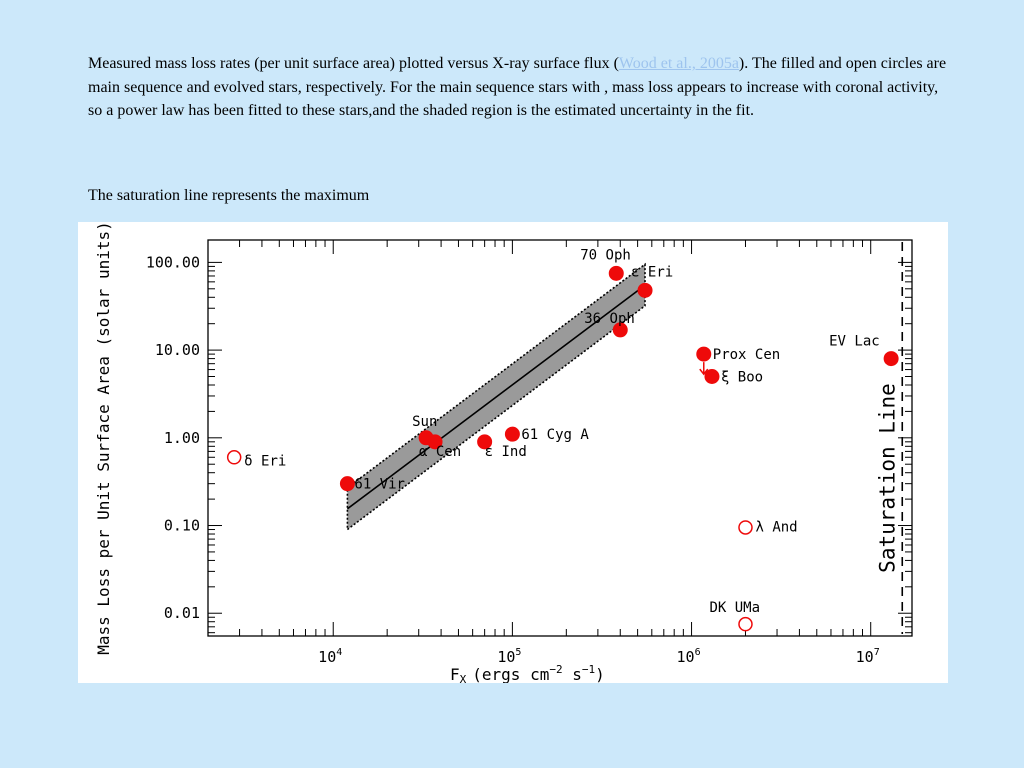 The height and width of the screenshot is (768, 1024). I want to click on star-label: ε Ind, so click(506, 452).